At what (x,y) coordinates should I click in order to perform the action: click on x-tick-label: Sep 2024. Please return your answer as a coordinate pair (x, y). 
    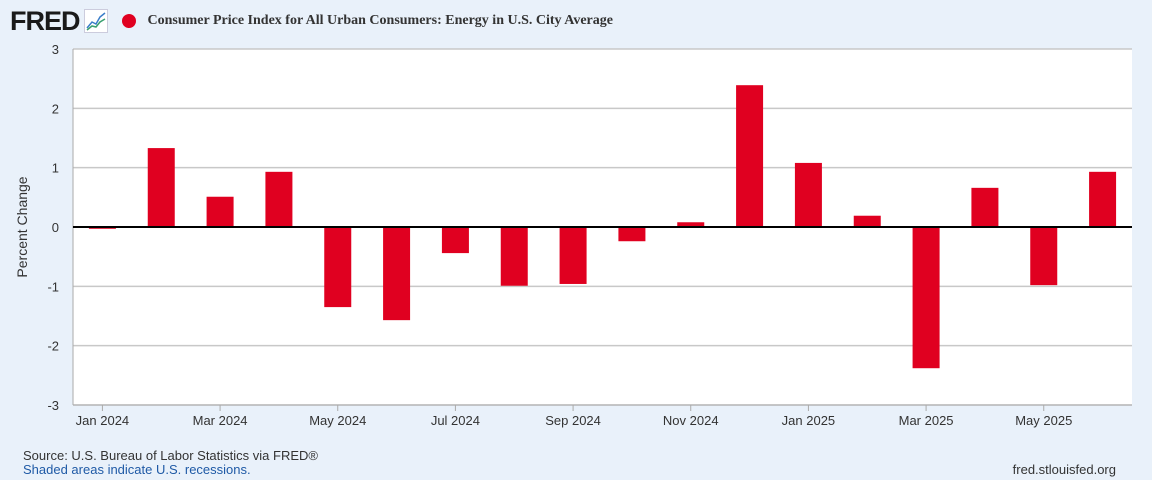
    Looking at the image, I should click on (573, 420).